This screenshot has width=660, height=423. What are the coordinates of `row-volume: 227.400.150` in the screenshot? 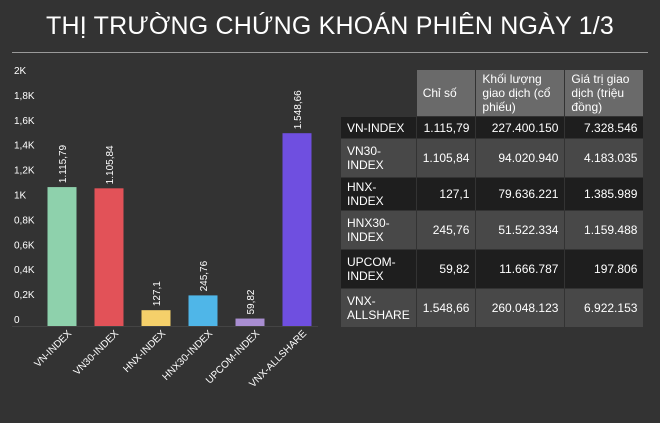 It's located at (520, 127).